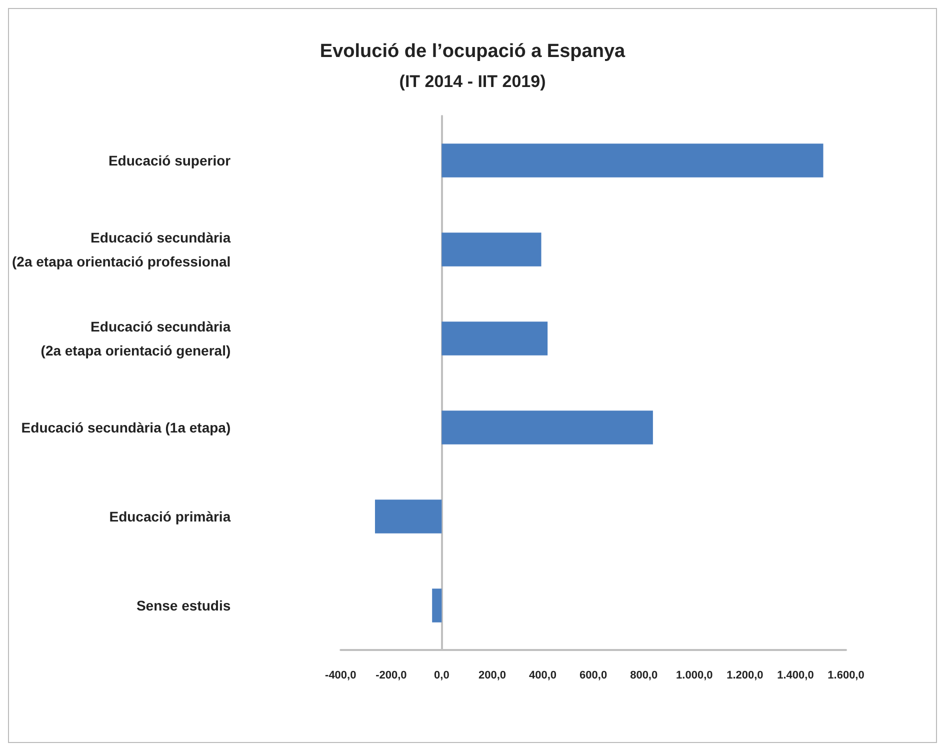 The image size is (947, 751). What do you see at coordinates (846, 676) in the screenshot?
I see `x-tick-label: 1.600,0` at bounding box center [846, 676].